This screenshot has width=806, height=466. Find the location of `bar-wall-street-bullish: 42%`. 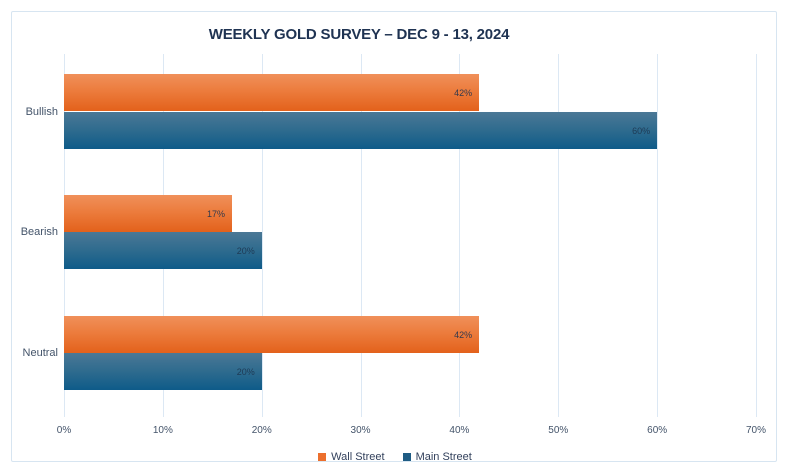

bar-wall-street-bullish: 42% is located at coordinates (272, 92).